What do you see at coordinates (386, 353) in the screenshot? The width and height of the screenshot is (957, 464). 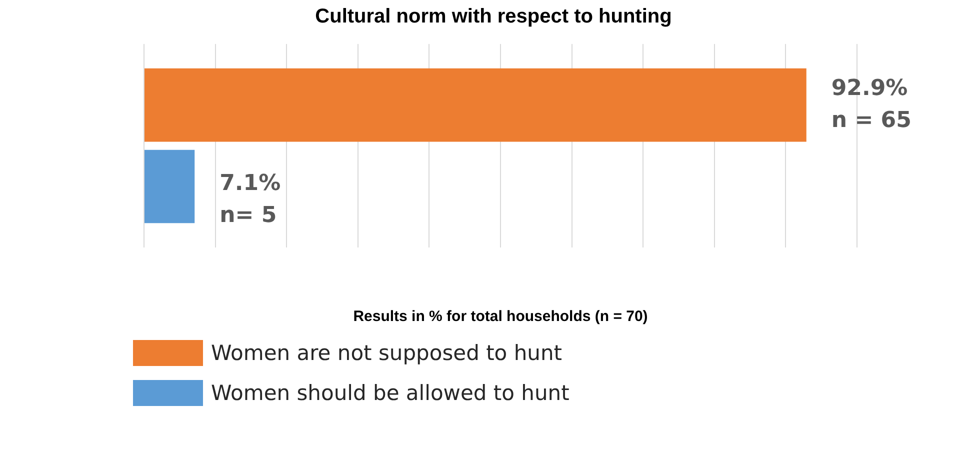 I see `legend-label: Women are not supposed to hunt` at bounding box center [386, 353].